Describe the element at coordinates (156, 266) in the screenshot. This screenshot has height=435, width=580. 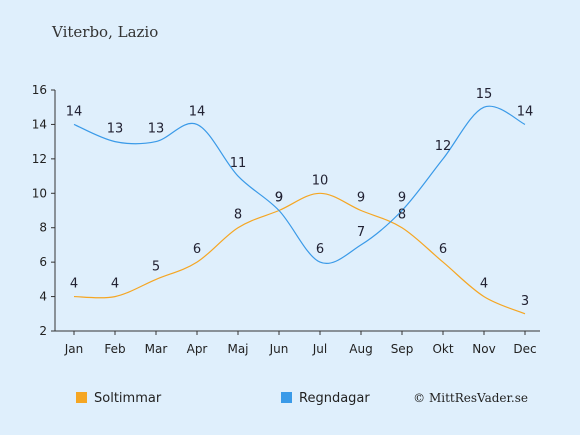
I see `data-label-soltimmar: 5` at that location.